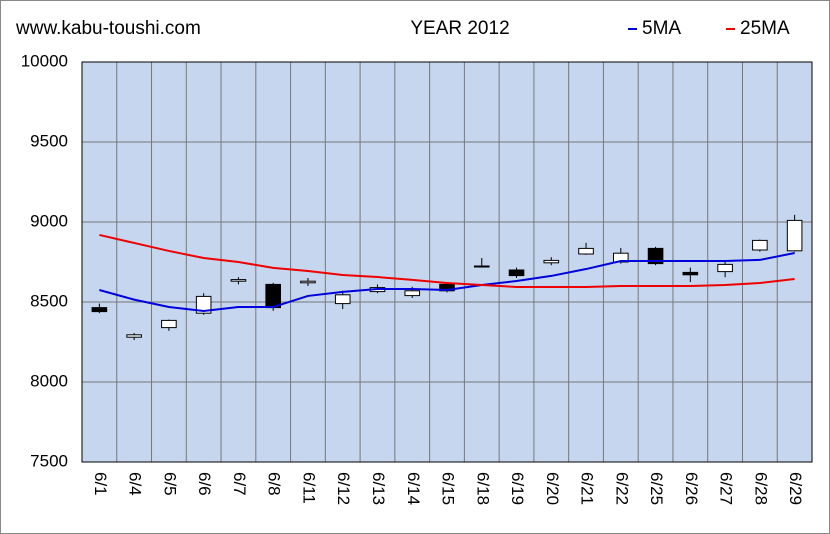  What do you see at coordinates (459, 28) in the screenshot?
I see `chart-title: YEAR 2012` at bounding box center [459, 28].